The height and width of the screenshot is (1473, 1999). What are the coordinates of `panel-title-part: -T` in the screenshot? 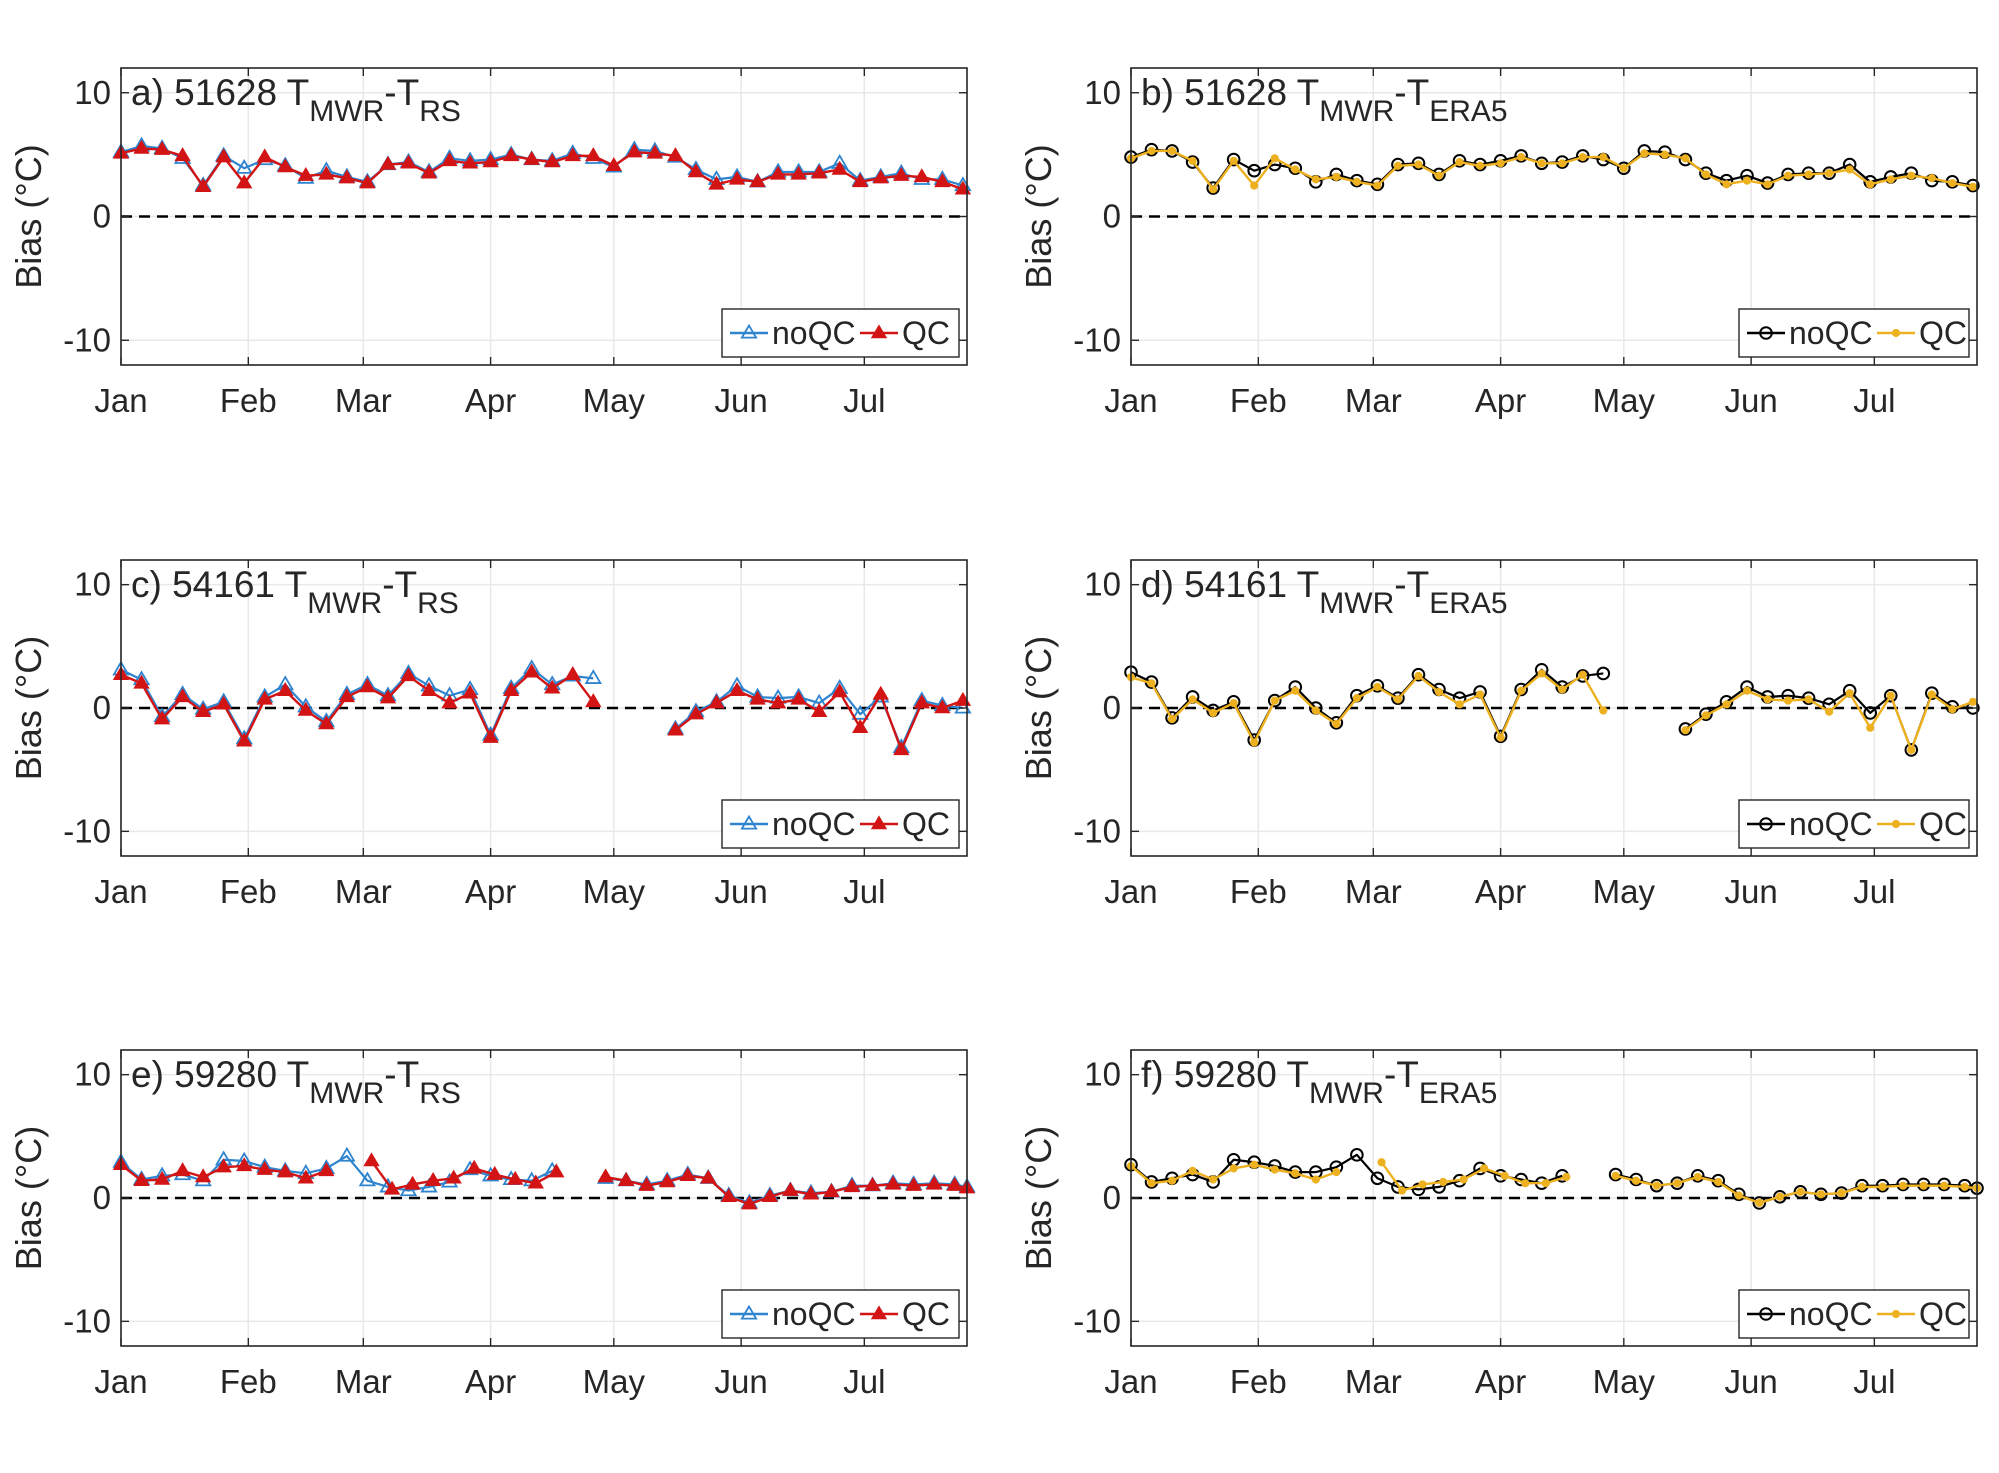 It's located at (1411, 92).